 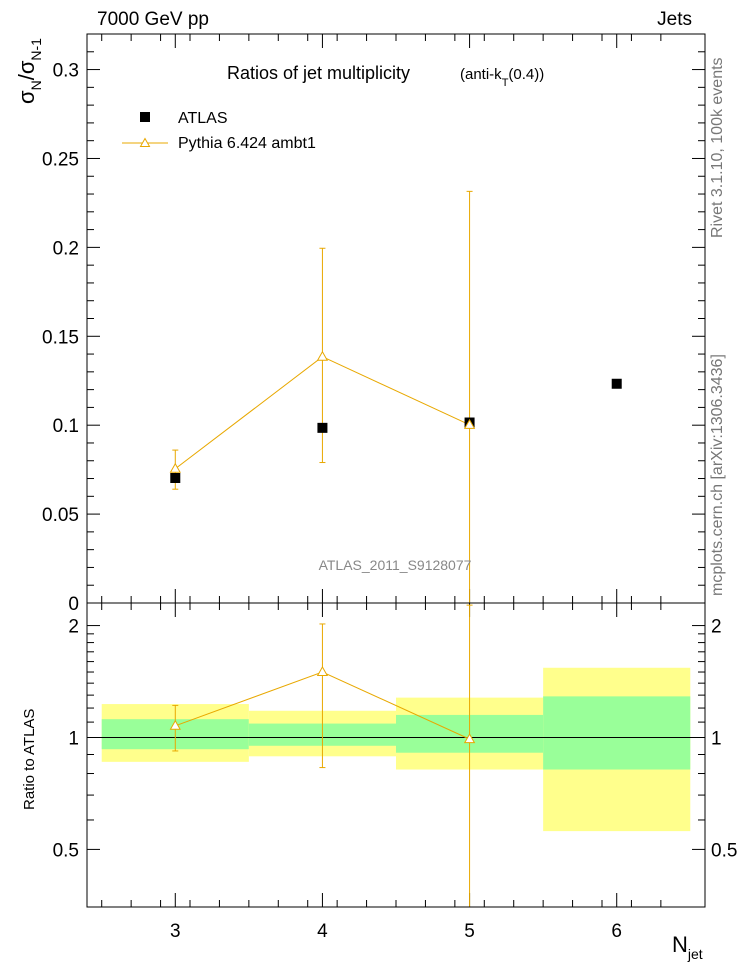 I want to click on analysis-watermark: ATLAS_2011_S9128077, so click(x=395, y=565).